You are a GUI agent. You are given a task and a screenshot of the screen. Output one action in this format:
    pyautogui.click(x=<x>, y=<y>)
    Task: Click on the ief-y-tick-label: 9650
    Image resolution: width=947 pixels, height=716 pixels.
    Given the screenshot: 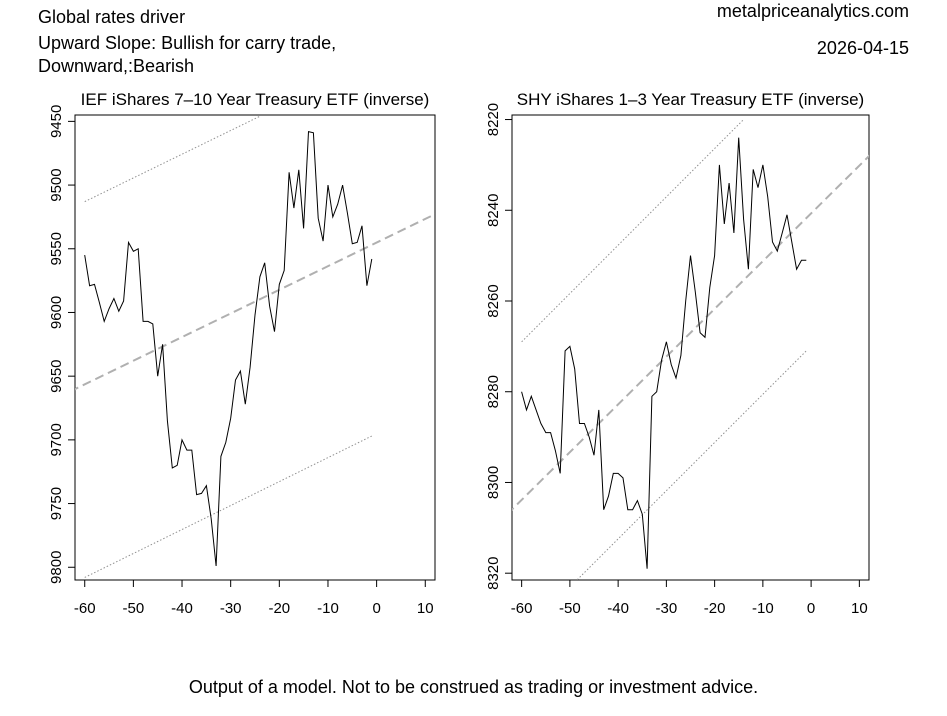 What is the action you would take?
    pyautogui.click(x=56, y=375)
    